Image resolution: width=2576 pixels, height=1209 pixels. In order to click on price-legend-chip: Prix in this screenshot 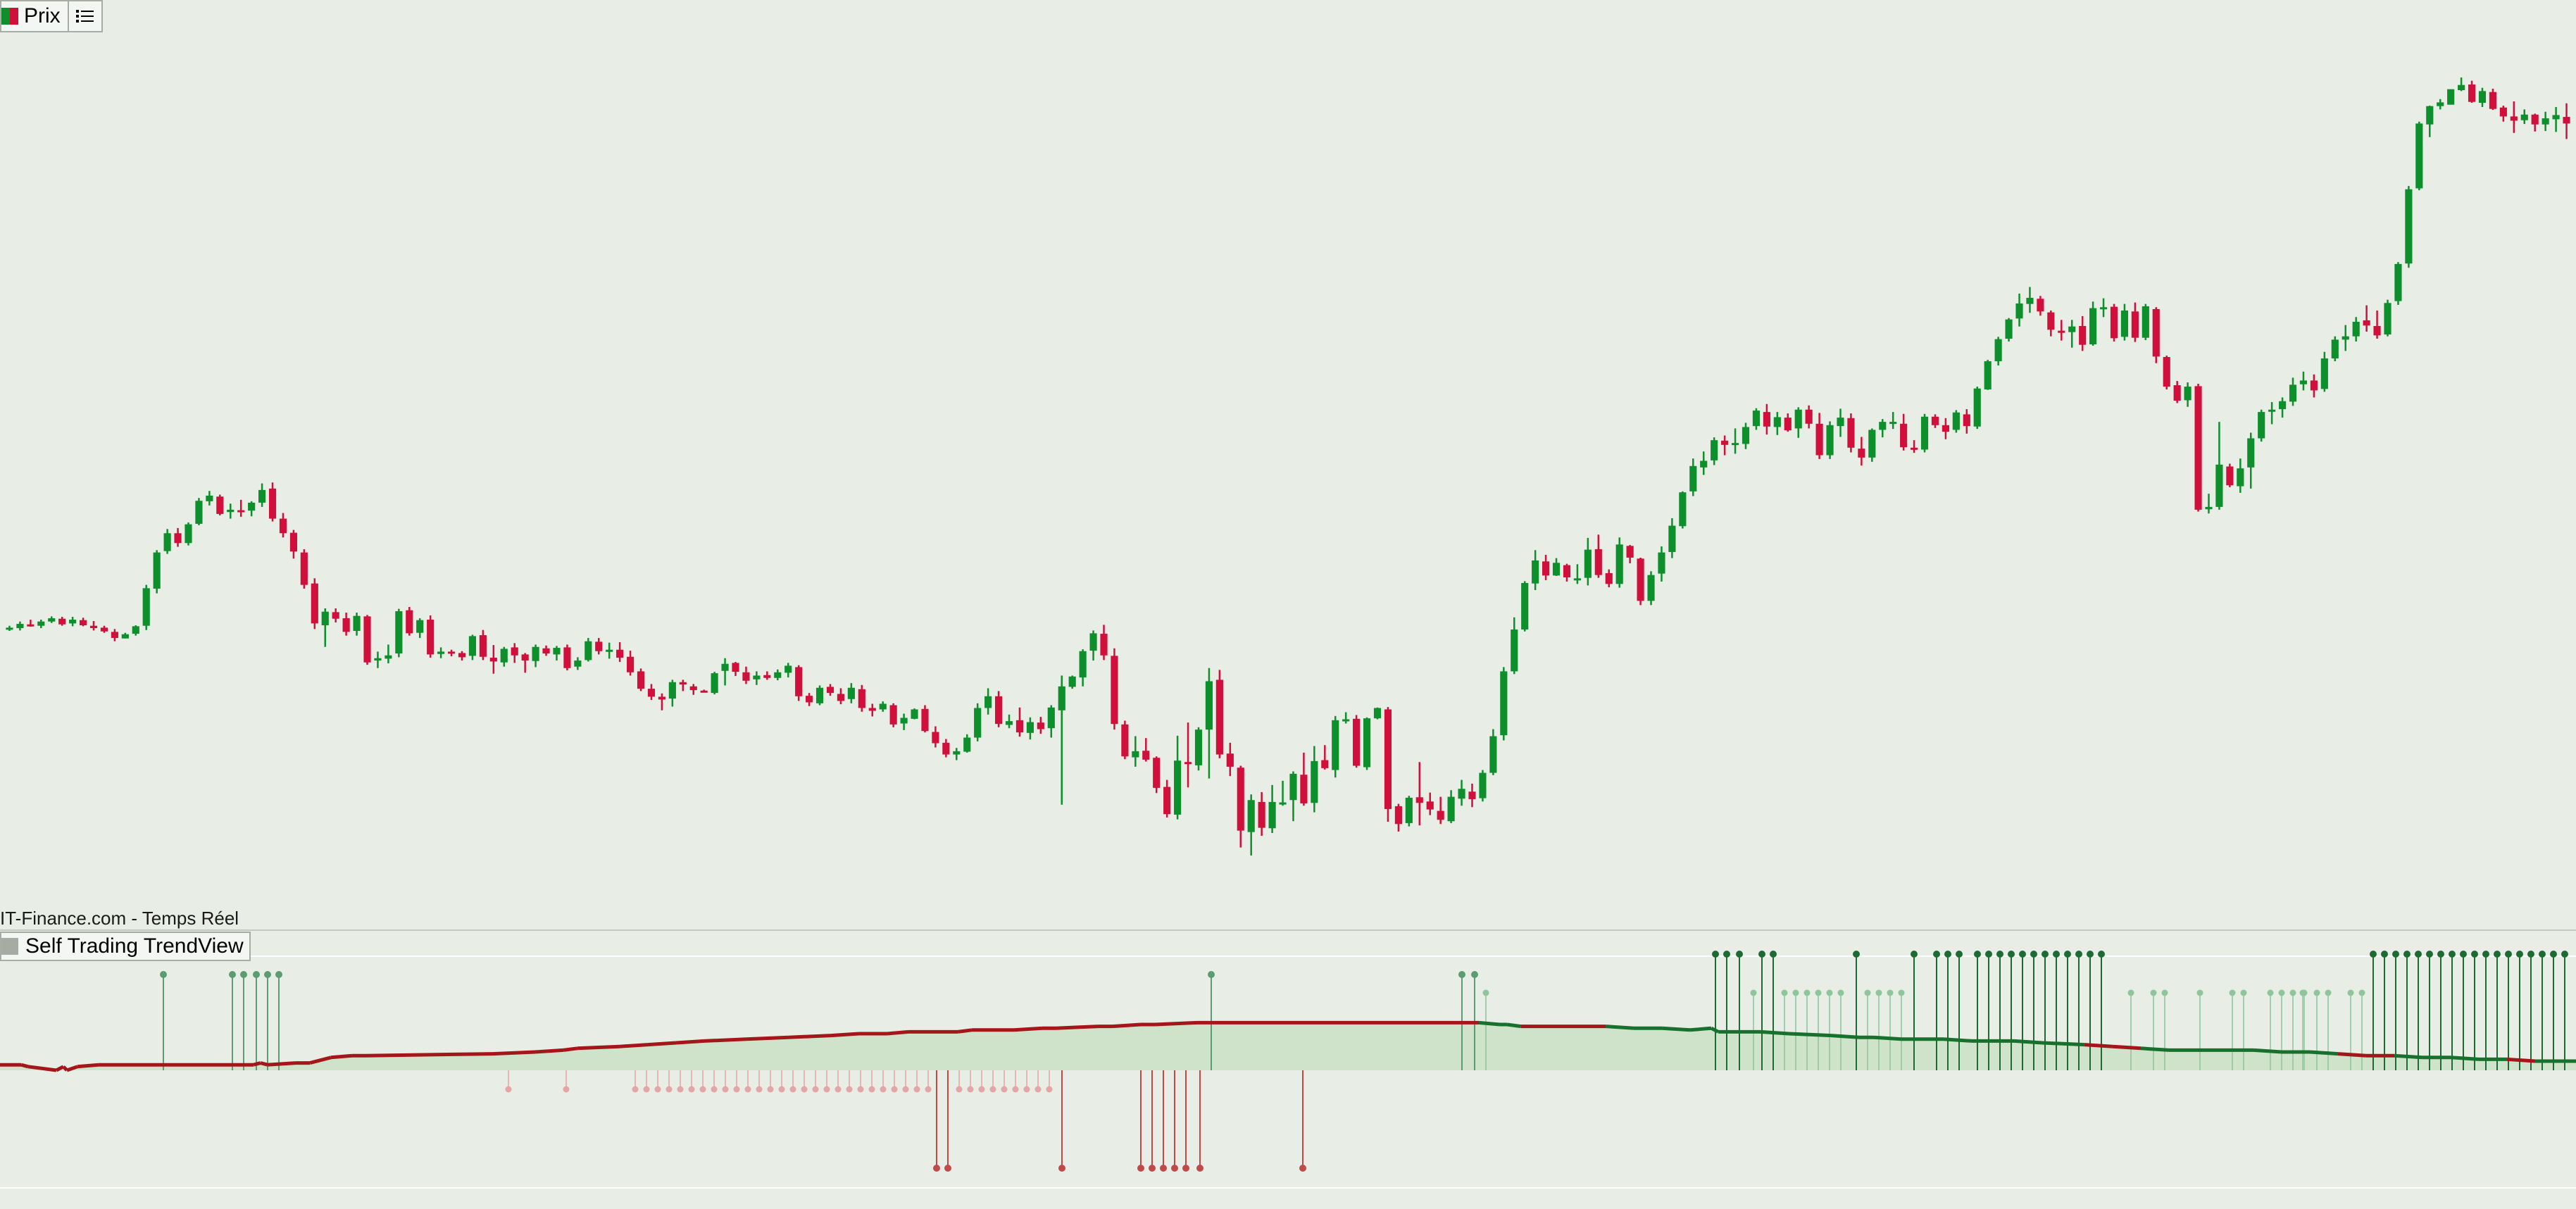, I will do `click(34, 16)`.